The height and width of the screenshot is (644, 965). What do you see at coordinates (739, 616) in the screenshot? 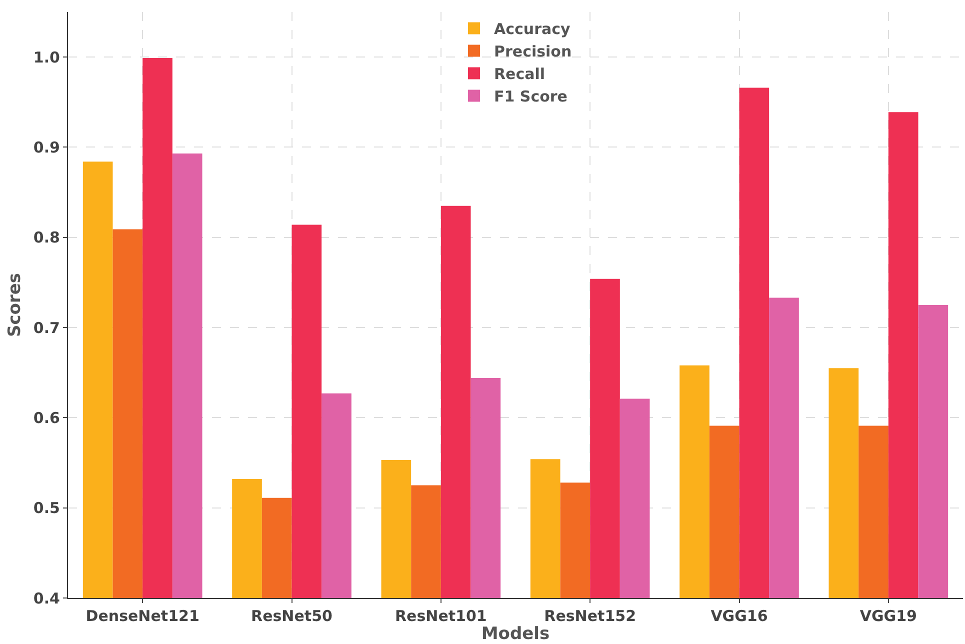
I see `x-tick-label: VGG16` at bounding box center [739, 616].